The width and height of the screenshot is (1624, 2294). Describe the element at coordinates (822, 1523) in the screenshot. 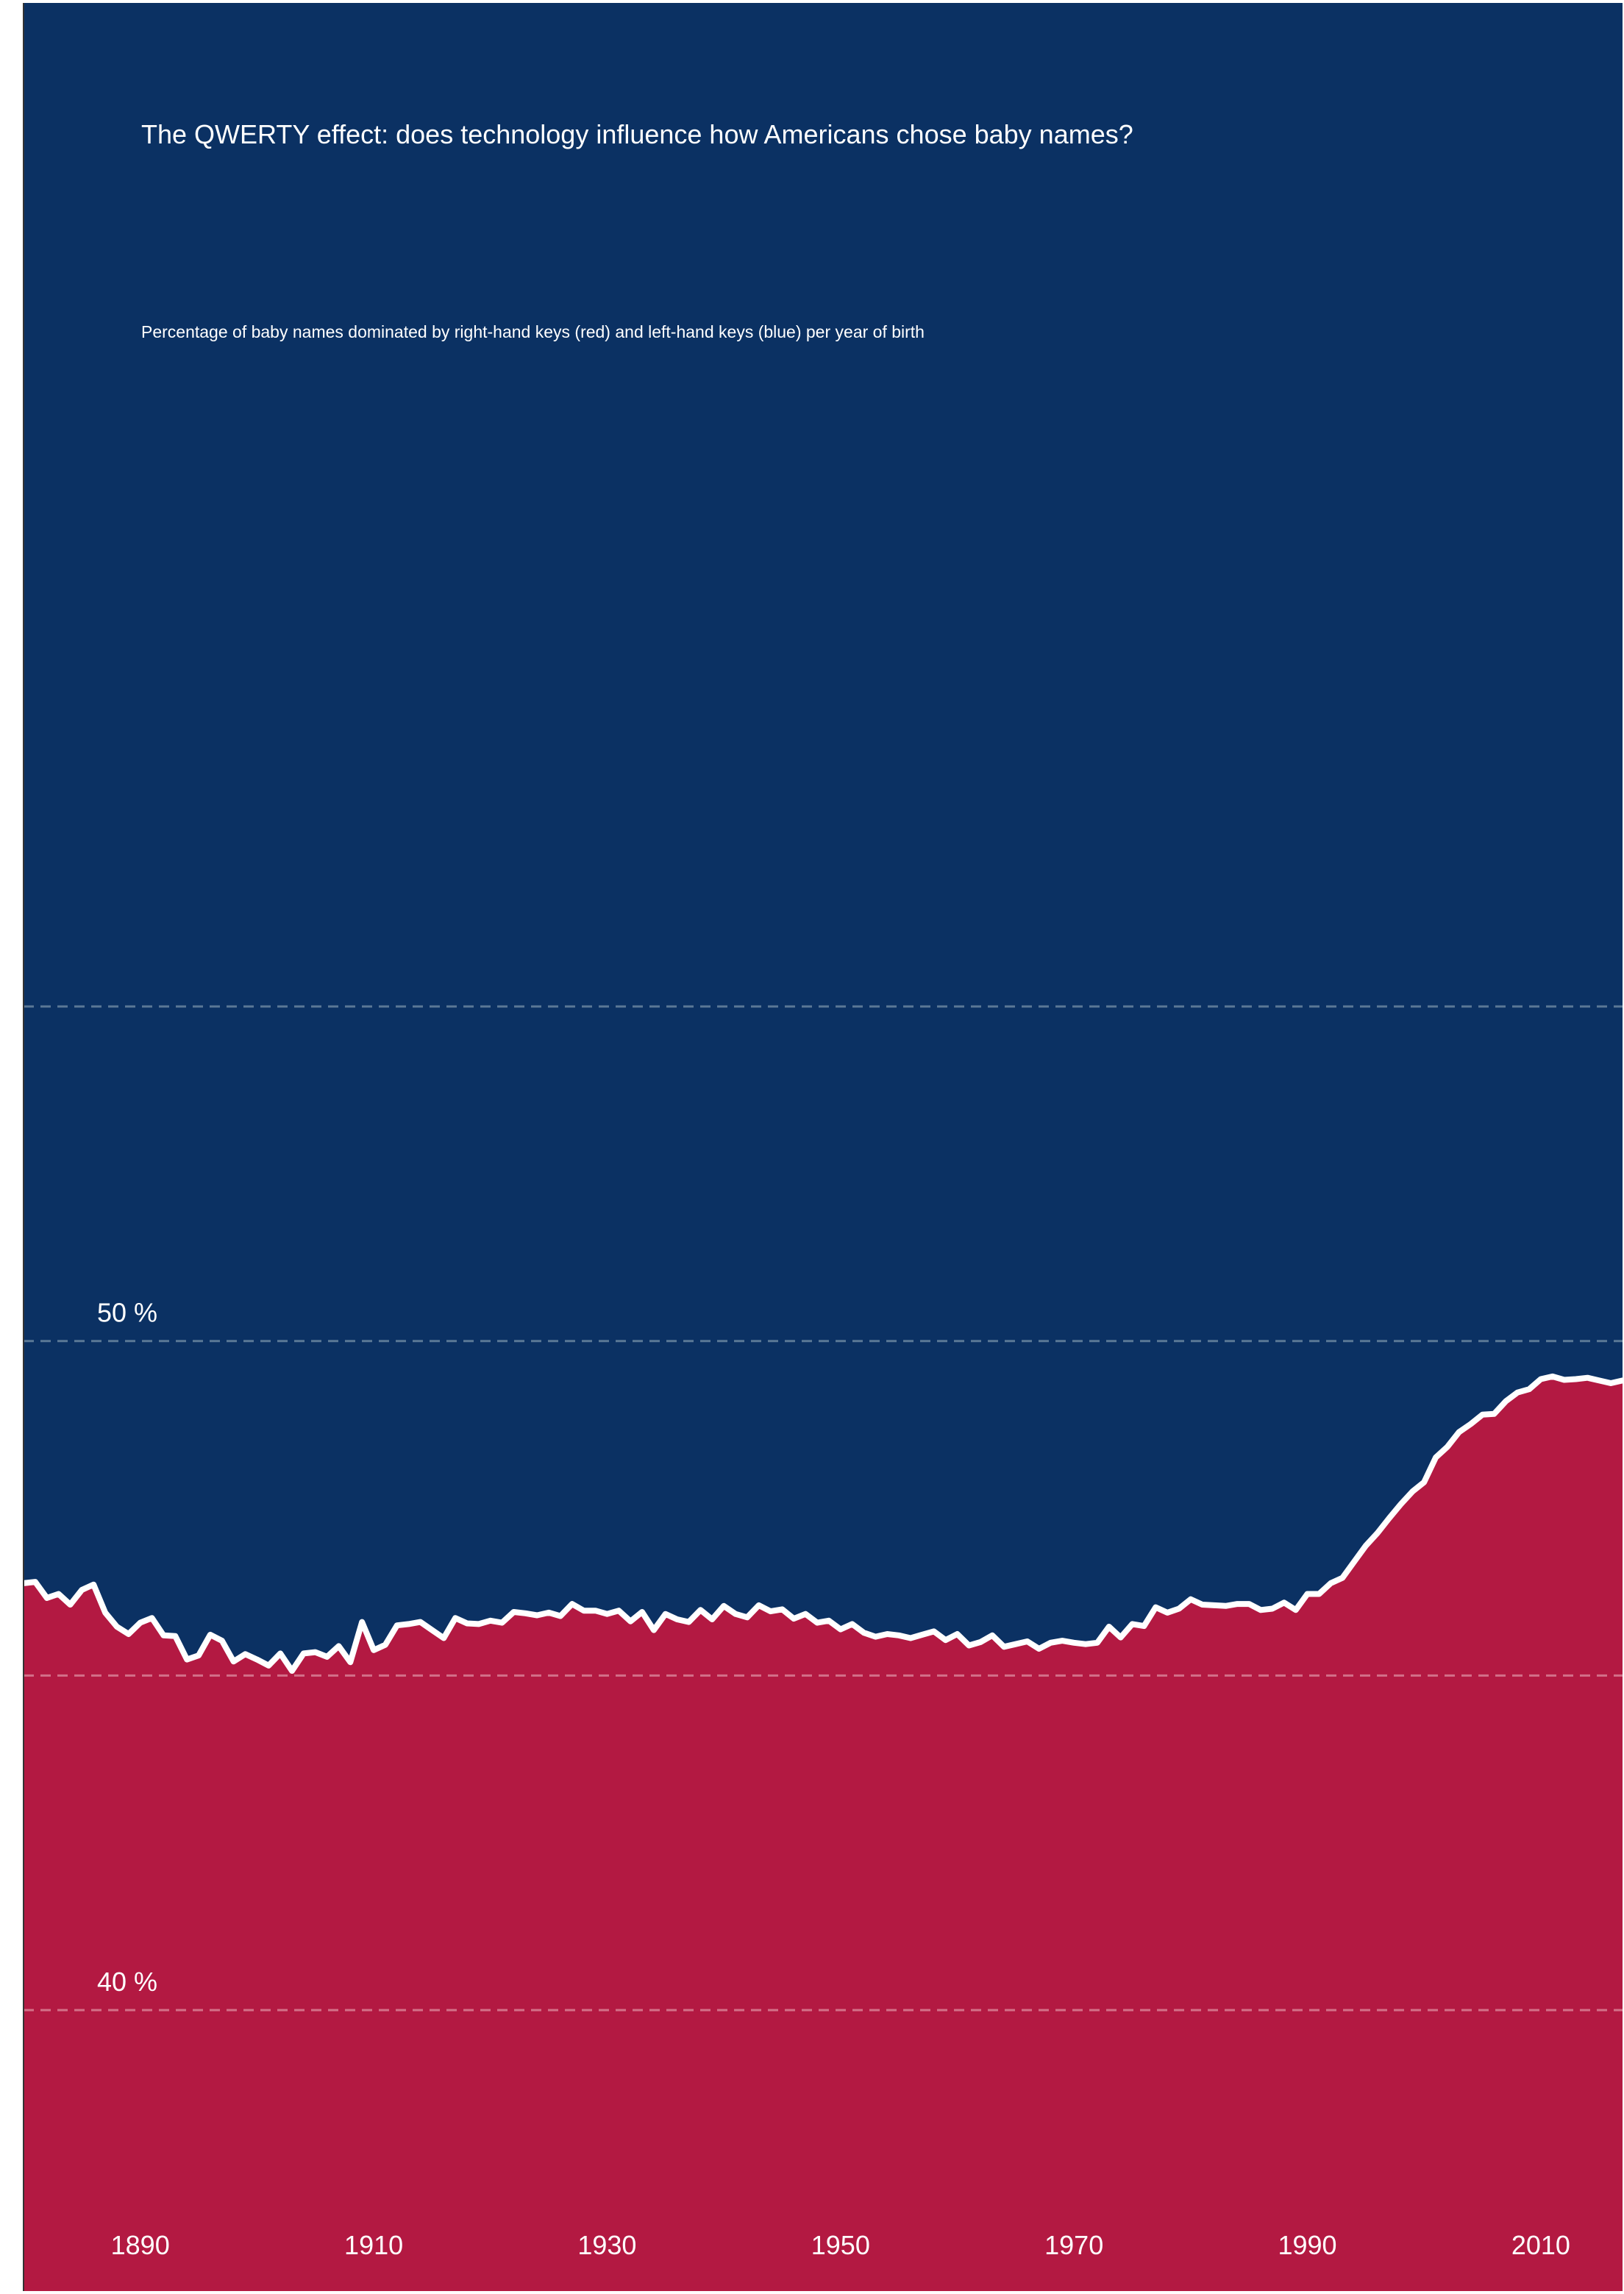

I see `series-line` at that location.